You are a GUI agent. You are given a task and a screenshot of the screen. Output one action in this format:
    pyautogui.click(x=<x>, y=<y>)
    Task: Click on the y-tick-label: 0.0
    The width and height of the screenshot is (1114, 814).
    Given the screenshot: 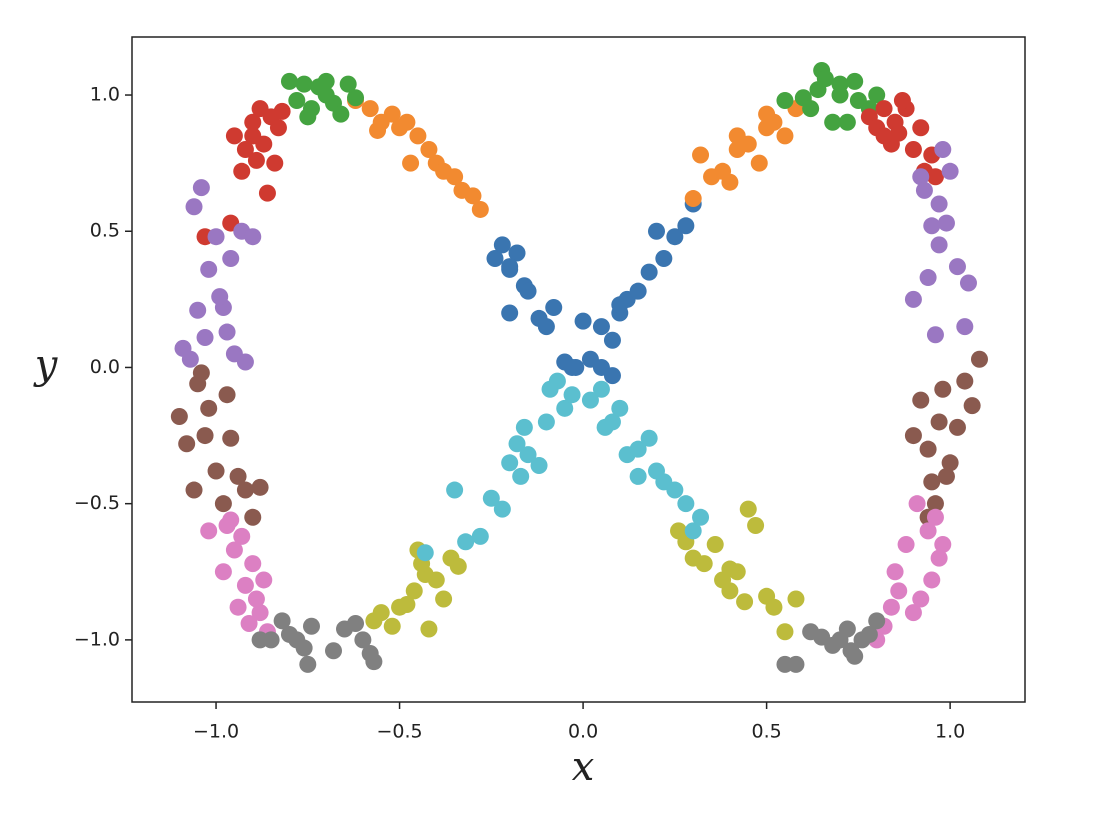 What is the action you would take?
    pyautogui.click(x=105, y=367)
    